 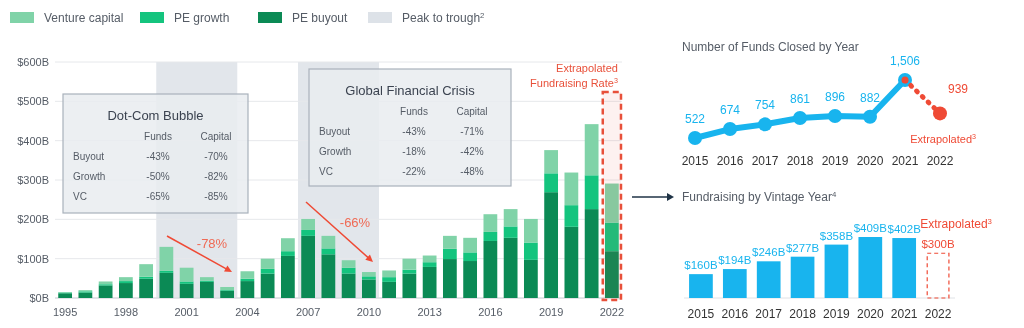 I want to click on y-tick-label: $0B, so click(x=39, y=297).